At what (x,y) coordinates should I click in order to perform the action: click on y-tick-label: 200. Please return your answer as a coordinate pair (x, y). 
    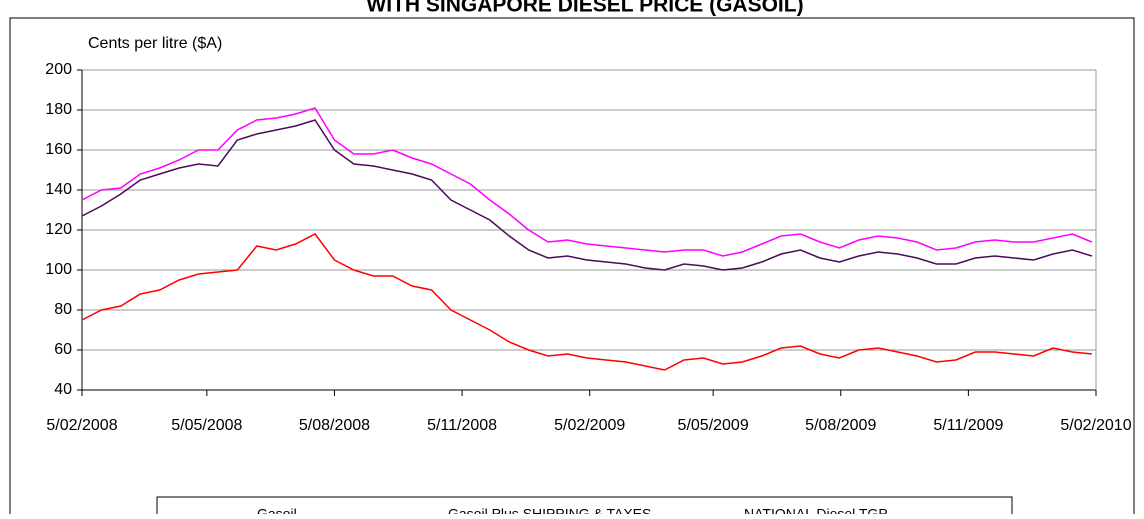
    Looking at the image, I should click on (58, 69).